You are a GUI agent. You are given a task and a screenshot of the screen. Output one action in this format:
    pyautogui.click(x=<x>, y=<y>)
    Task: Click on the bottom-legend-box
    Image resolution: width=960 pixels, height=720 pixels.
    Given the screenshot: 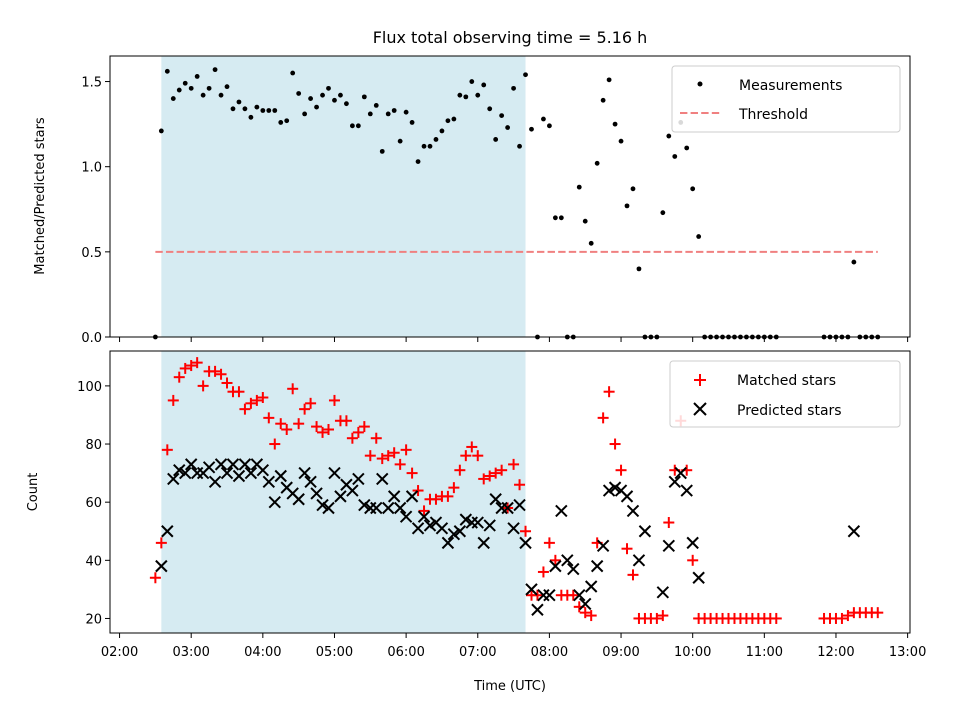 What is the action you would take?
    pyautogui.click(x=785, y=394)
    